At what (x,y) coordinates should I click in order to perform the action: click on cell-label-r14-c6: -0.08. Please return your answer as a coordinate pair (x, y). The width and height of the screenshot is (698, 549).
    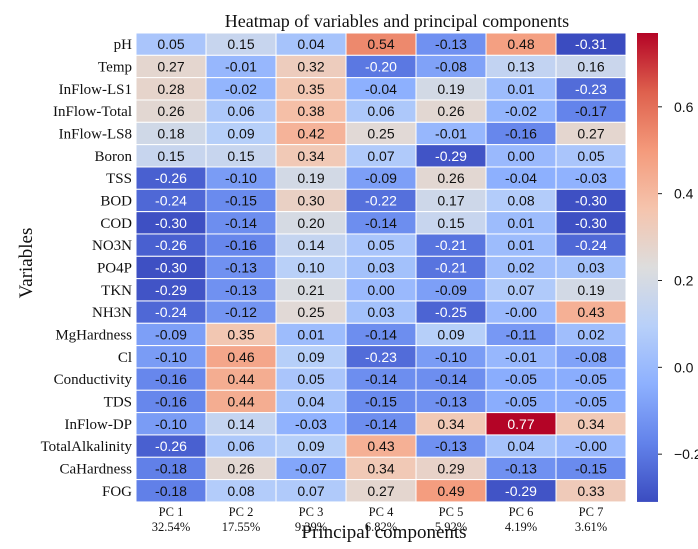
    Looking at the image, I should click on (591, 357).